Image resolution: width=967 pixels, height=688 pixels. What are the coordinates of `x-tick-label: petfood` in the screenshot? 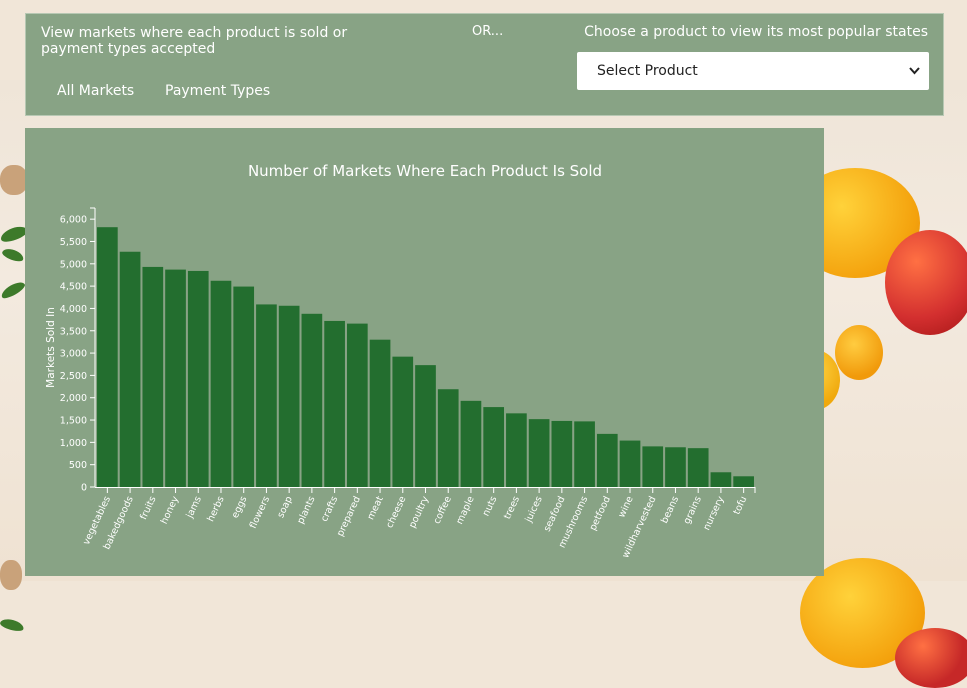 It's located at (600, 514).